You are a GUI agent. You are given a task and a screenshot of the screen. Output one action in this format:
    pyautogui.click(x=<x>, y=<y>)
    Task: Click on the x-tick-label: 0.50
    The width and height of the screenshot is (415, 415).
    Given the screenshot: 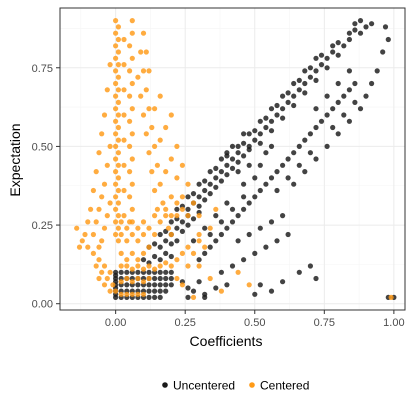 What is the action you would take?
    pyautogui.click(x=254, y=323)
    